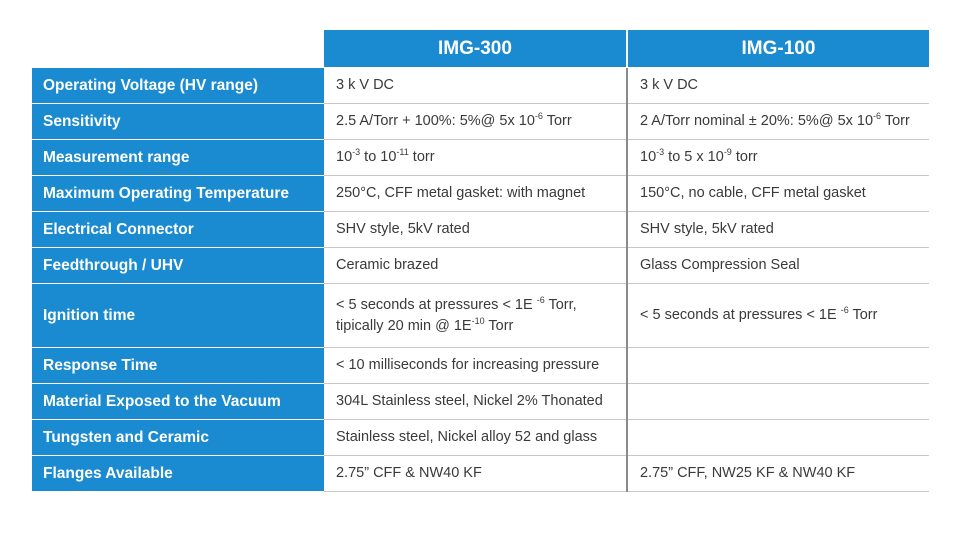  I want to click on value-line: < 5 seconds at pressures < 1E -6 Torr,, so click(481, 305).